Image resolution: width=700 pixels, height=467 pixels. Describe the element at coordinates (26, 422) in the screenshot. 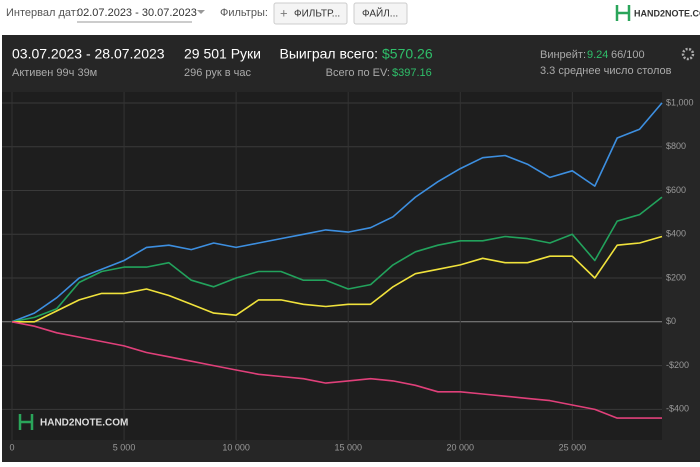

I see `watermark-icon` at that location.